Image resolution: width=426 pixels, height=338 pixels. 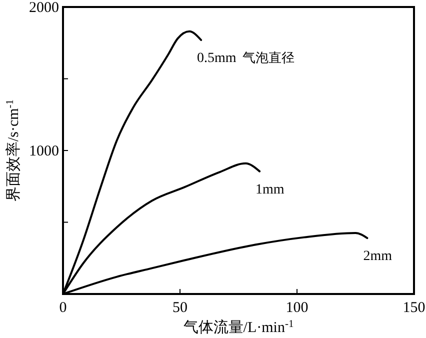 What do you see at coordinates (216, 58) in the screenshot?
I see `series-label: 0.5mm` at bounding box center [216, 58].